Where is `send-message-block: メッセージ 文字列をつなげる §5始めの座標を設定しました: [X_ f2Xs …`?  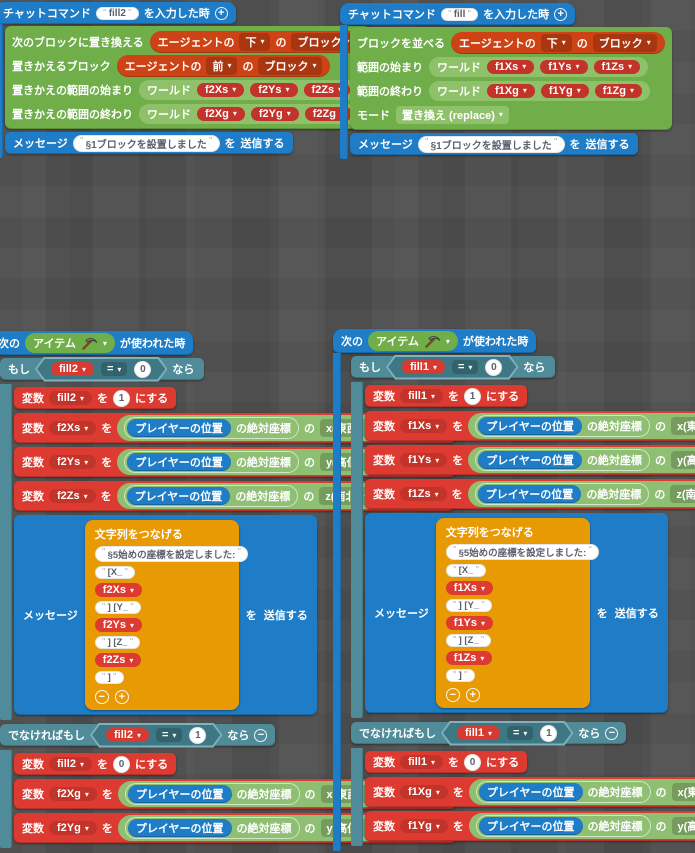
send-message-block: メッセージ 文字列をつなげる §5始めの座標を設定しました: [X_ f2Xs … is located at coordinates (165, 615).